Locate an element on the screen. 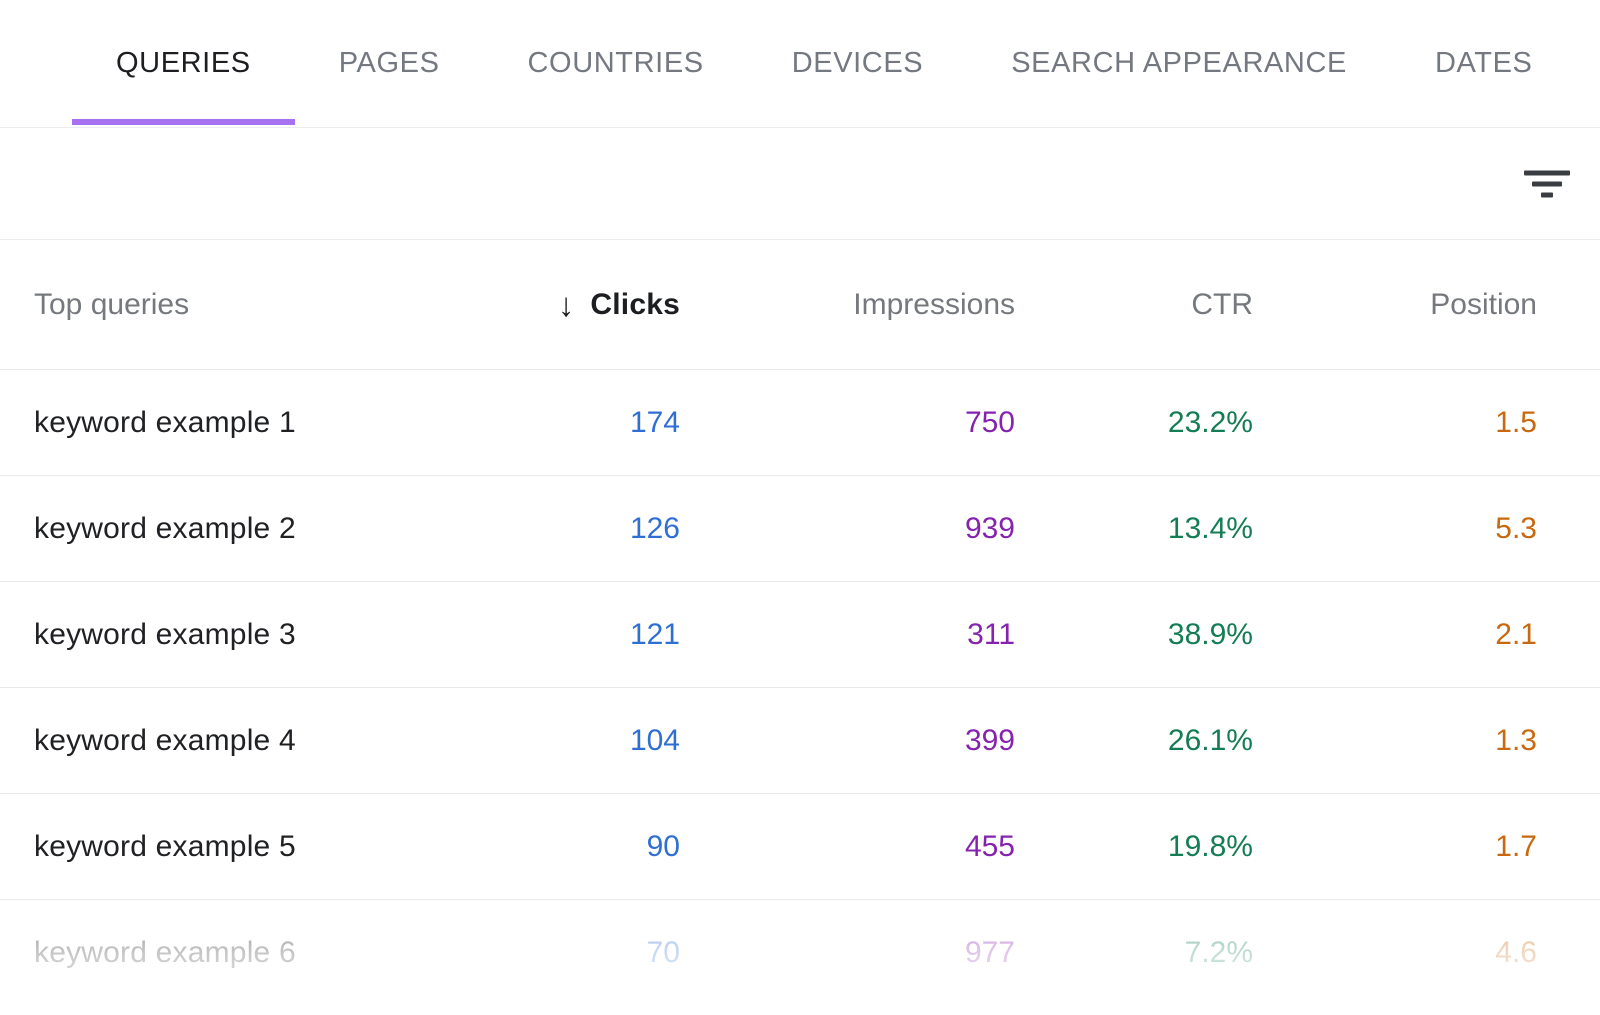 Image resolution: width=1600 pixels, height=1015 pixels. table-row: keyword example 1 174 750 23.2% 1.5 is located at coordinates (800, 423).